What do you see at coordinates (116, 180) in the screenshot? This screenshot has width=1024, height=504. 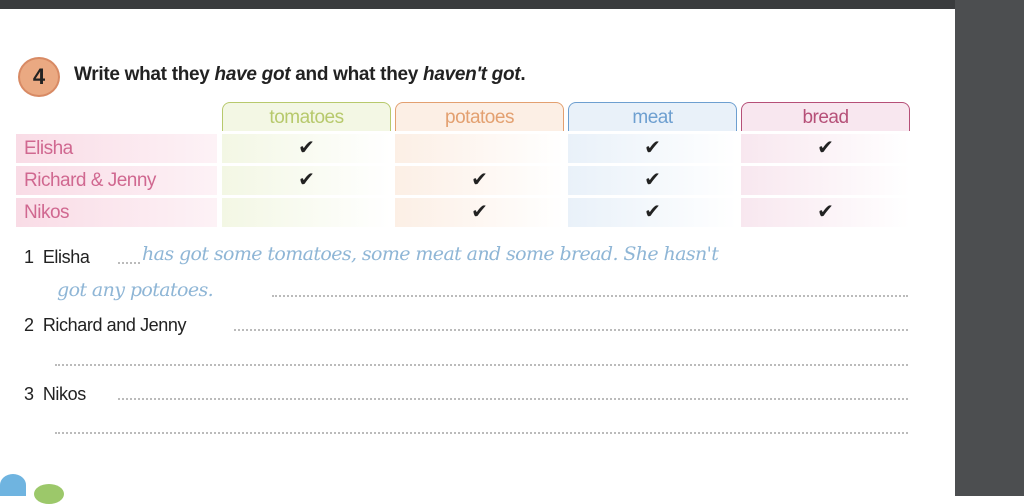 I see `row-name: Richard & Jenny` at bounding box center [116, 180].